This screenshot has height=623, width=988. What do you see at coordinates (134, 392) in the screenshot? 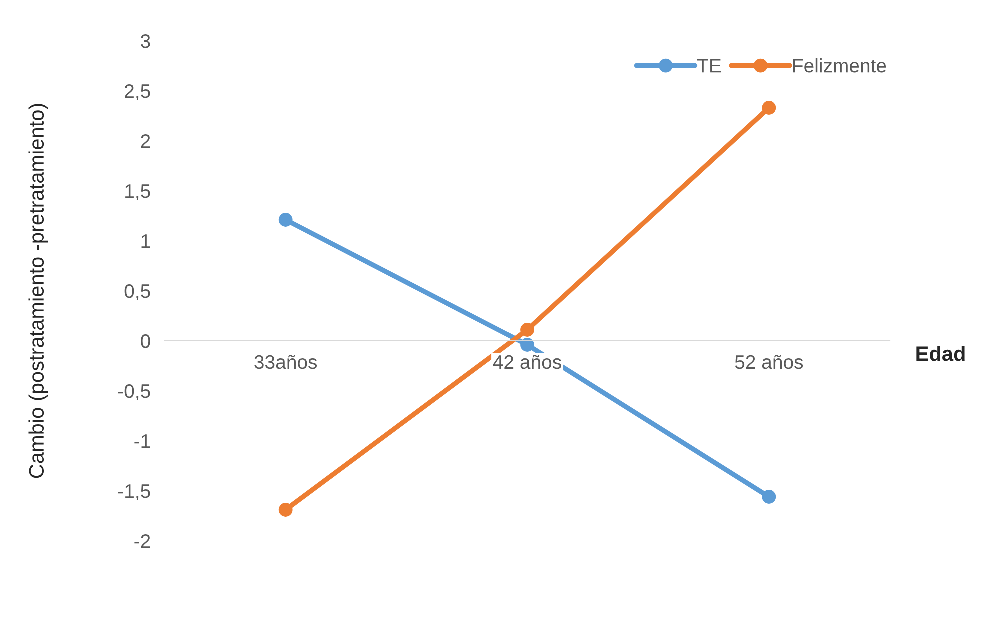
I see `y-tick-label: -0,5` at bounding box center [134, 392].